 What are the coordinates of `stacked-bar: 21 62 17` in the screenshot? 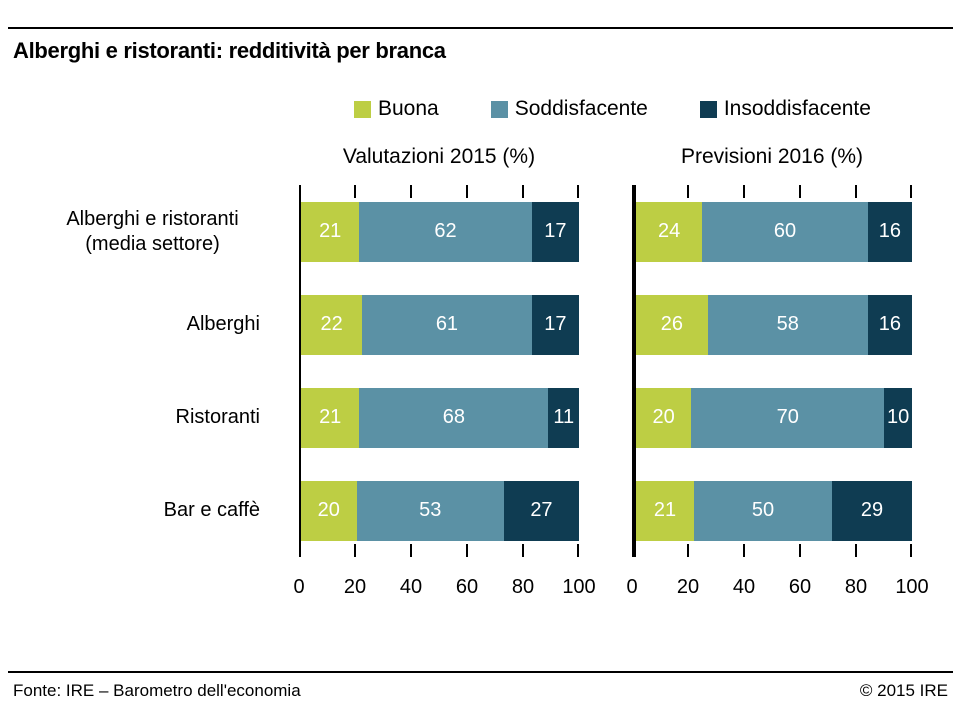 It's located at (440, 231).